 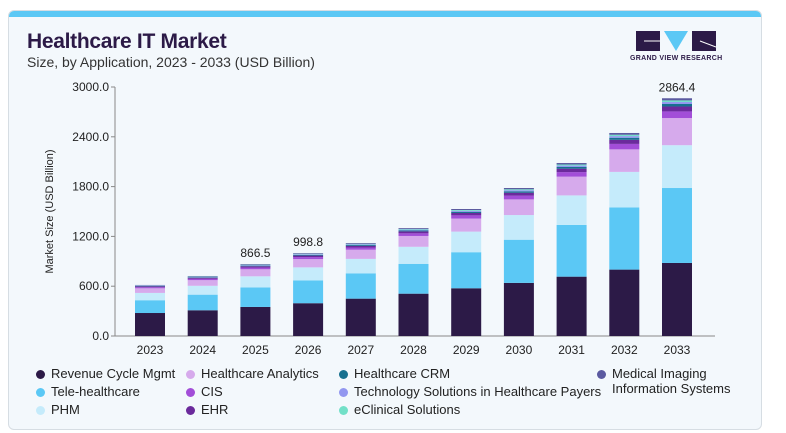 What do you see at coordinates (308, 242) in the screenshot?
I see `data-label: 998.8` at bounding box center [308, 242].